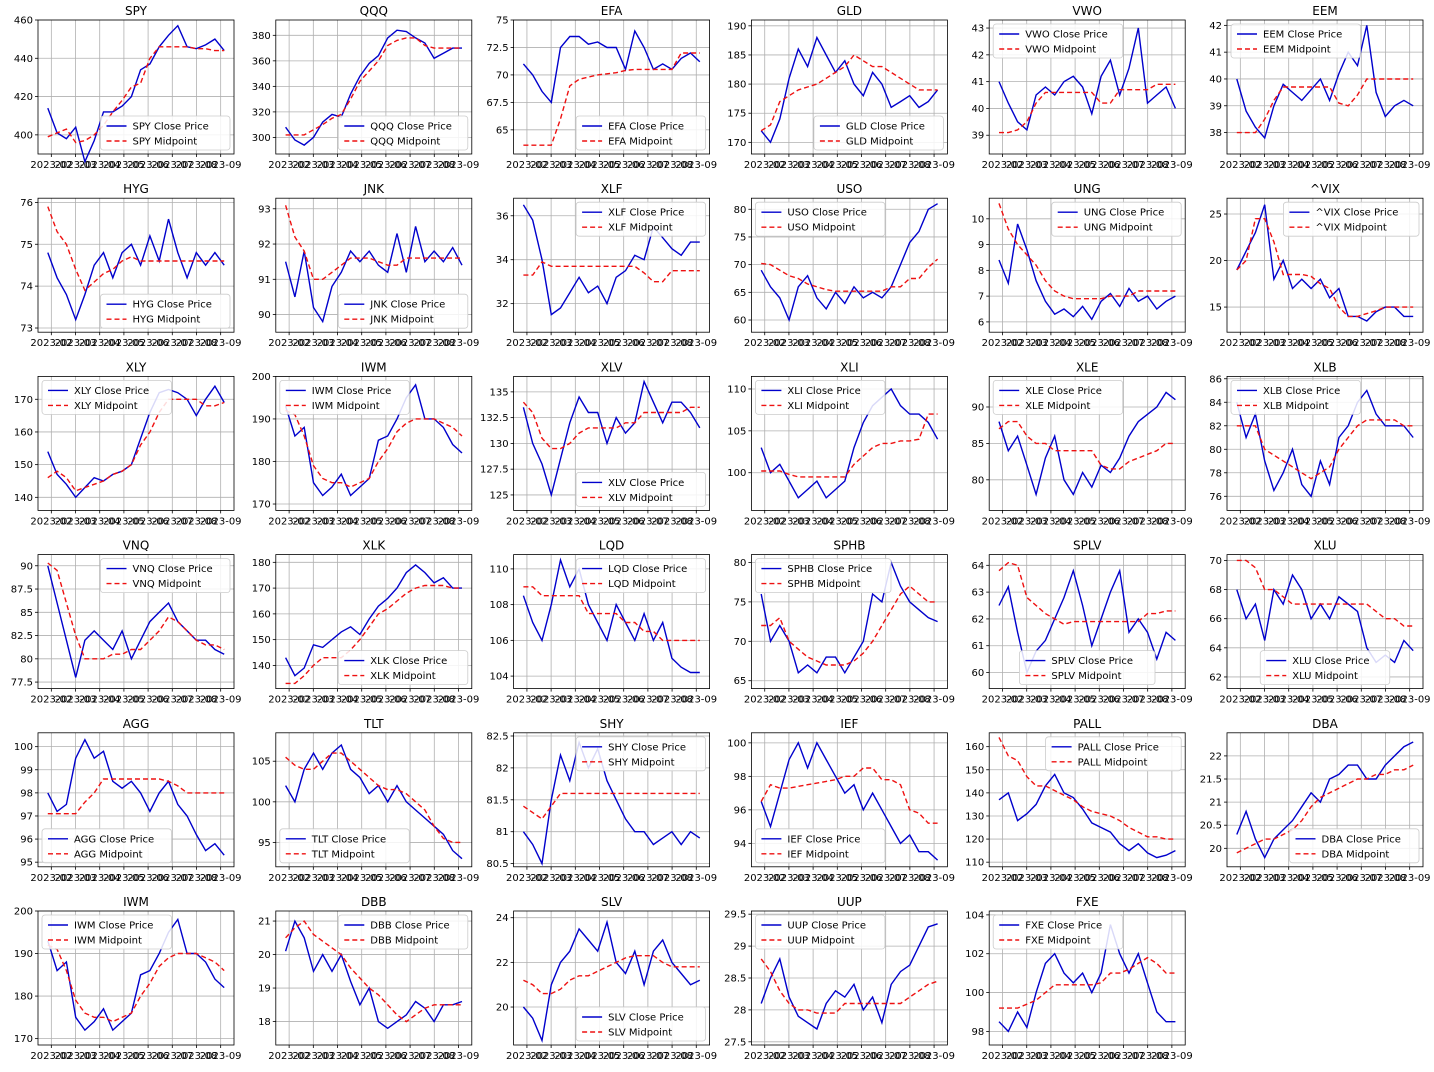  I want to click on y-tick-label: 120, so click(974, 840).